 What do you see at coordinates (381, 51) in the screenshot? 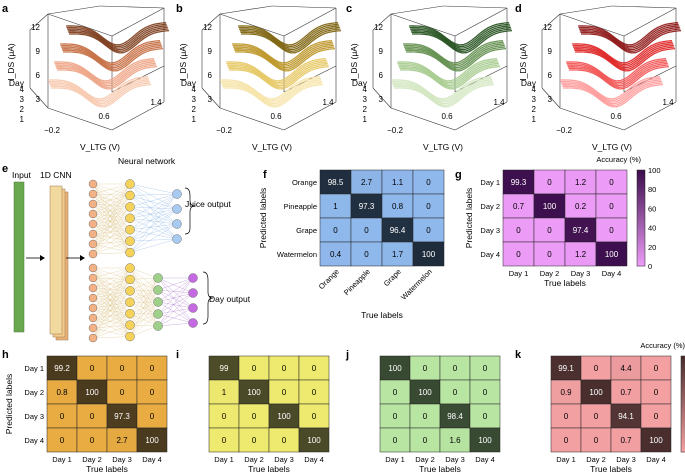
I see `z-tick-label: 9` at bounding box center [381, 51].